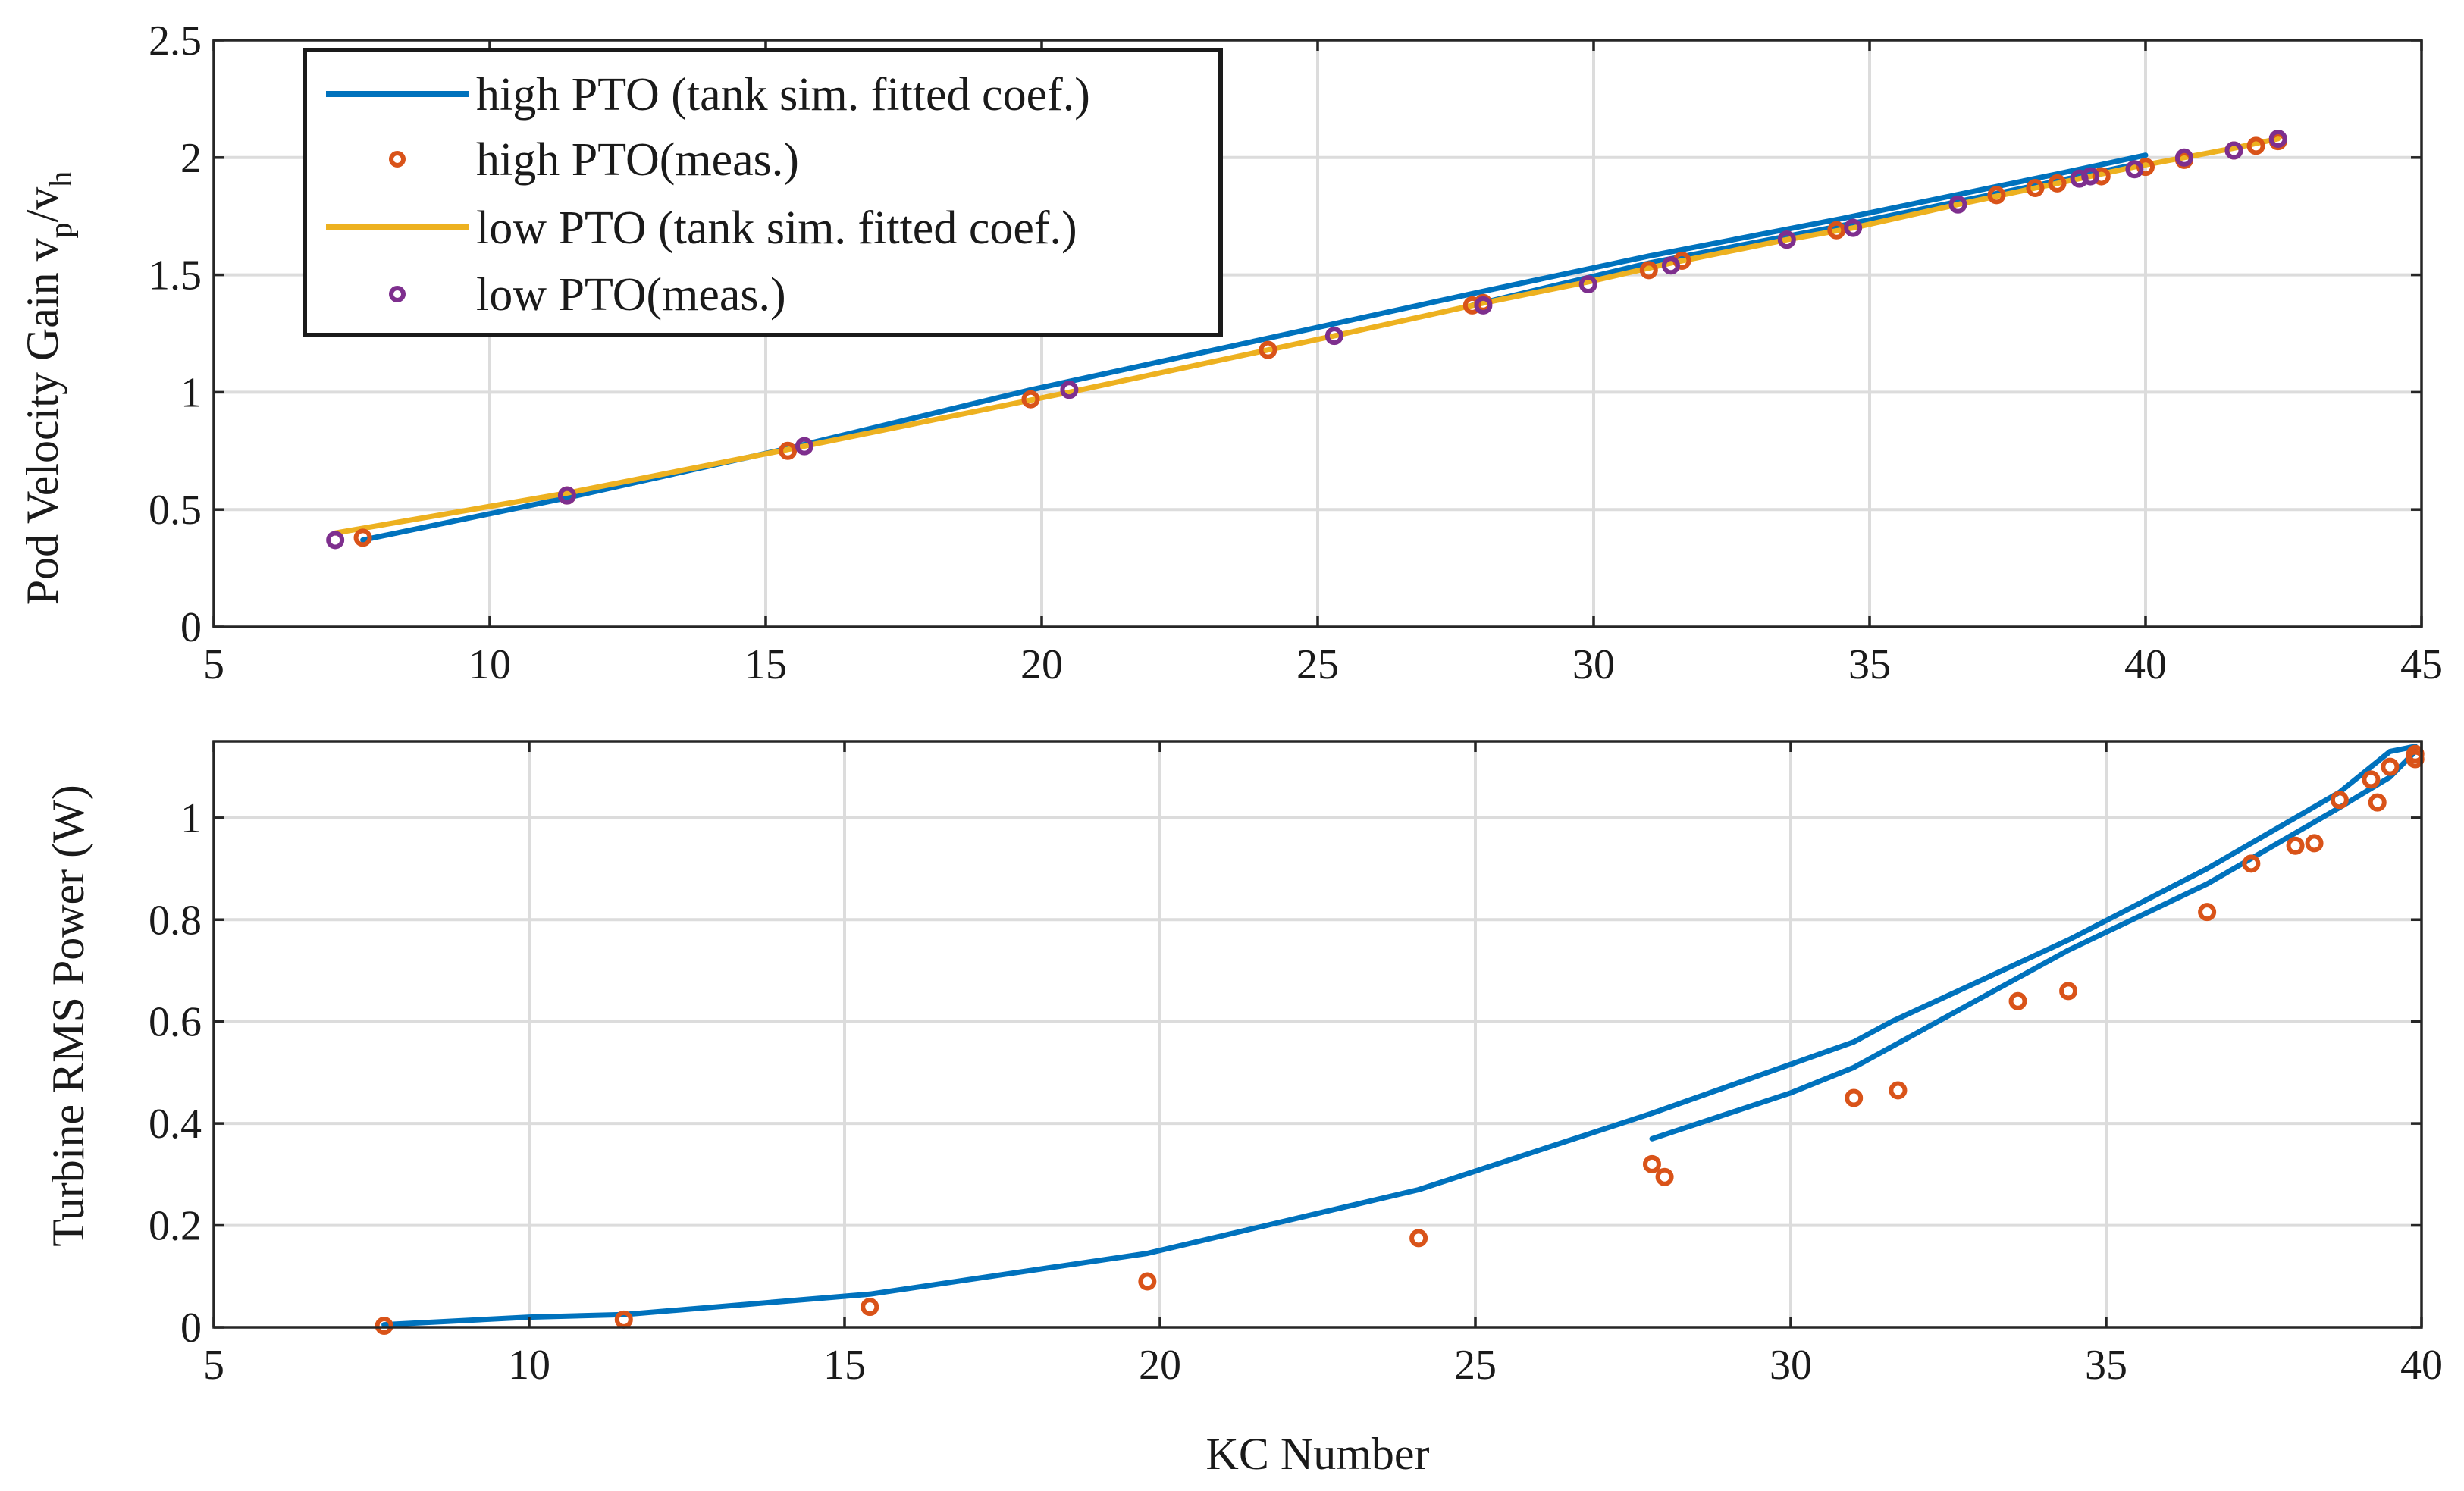  I want to click on legend-label-high-line: high PTO (tank sim. fitted coef.), so click(783, 95).